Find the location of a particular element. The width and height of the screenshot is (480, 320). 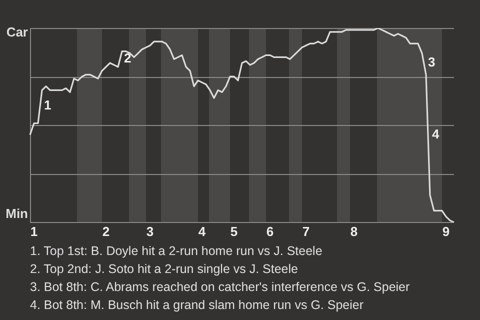

text: Min is located at coordinates (17, 213).